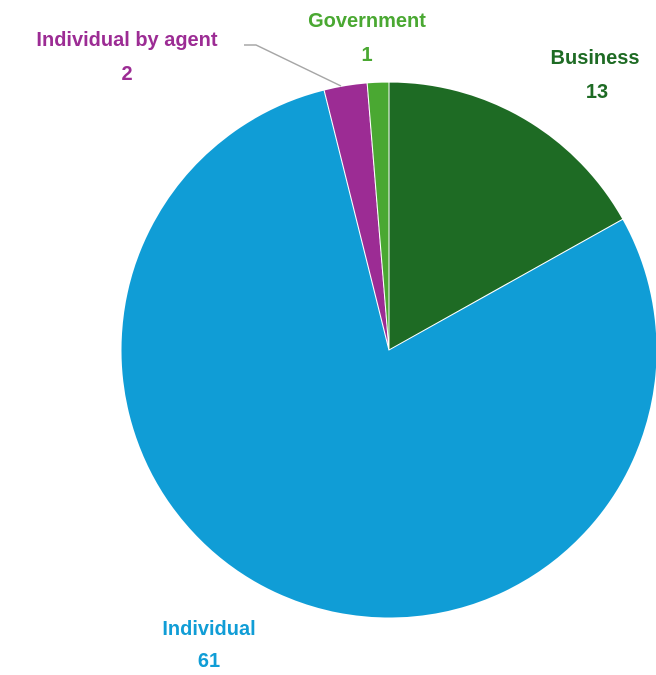 The width and height of the screenshot is (656, 675). What do you see at coordinates (595, 58) in the screenshot?
I see `label-business-name: Business` at bounding box center [595, 58].